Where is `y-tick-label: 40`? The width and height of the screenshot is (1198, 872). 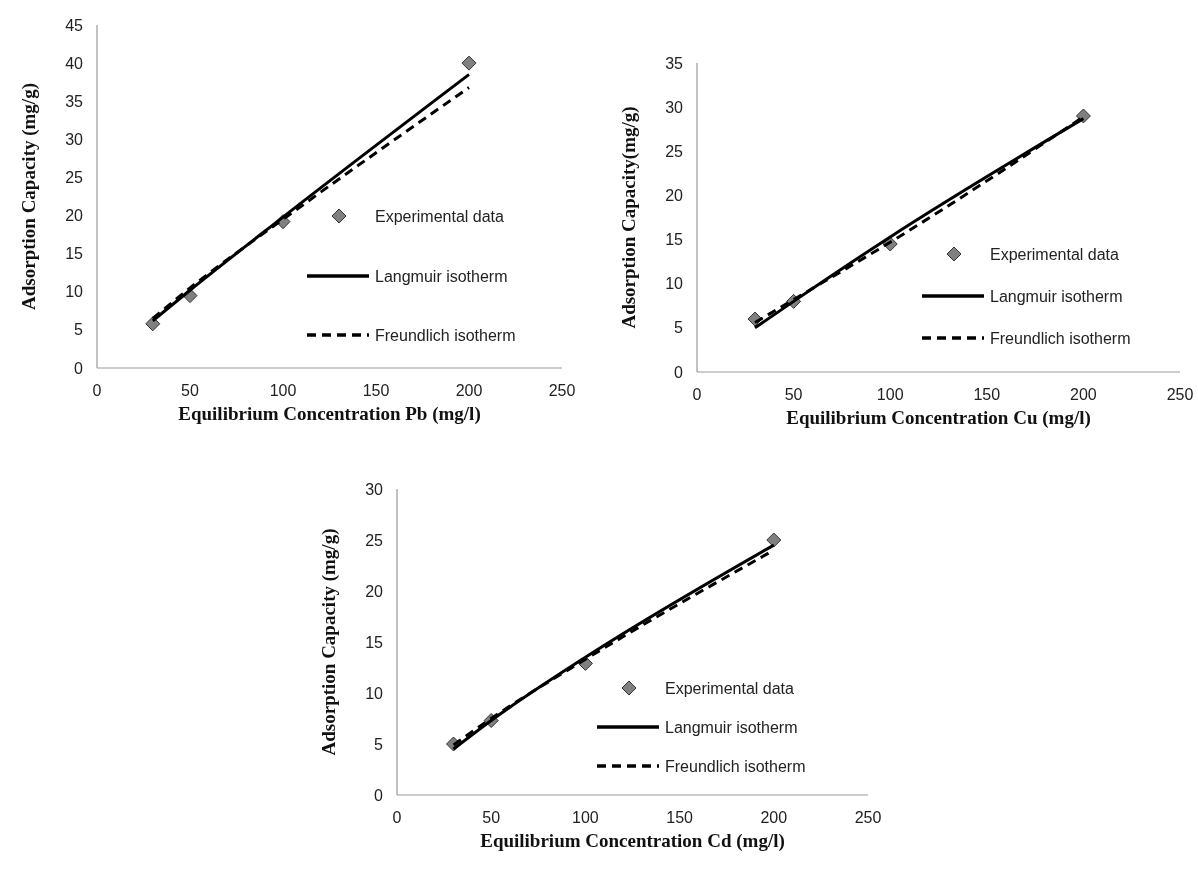
y-tick-label: 40 is located at coordinates (74, 63).